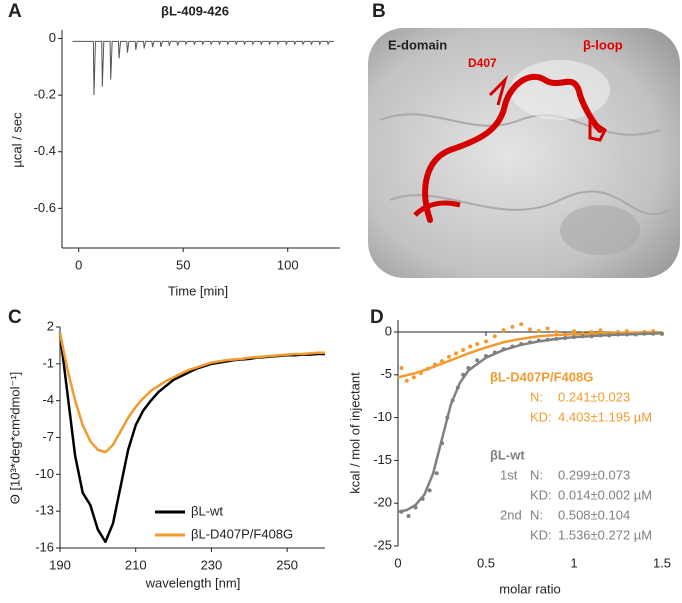 The width and height of the screenshot is (682, 603). I want to click on annotation-title: βL-D407P/F408G, so click(541, 376).